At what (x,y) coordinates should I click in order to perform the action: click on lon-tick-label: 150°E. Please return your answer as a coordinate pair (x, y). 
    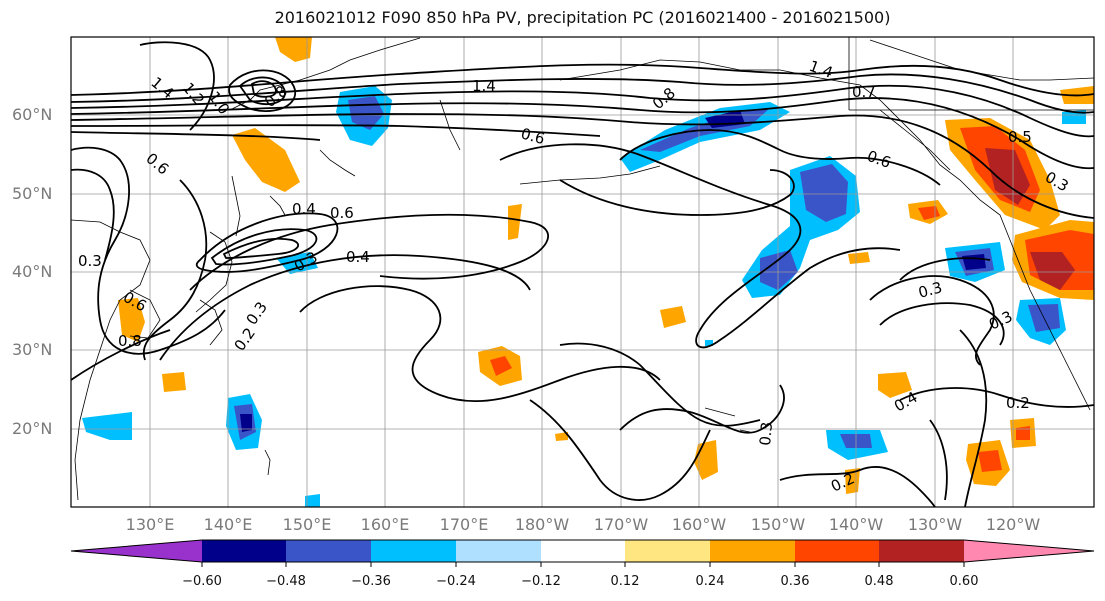
    Looking at the image, I should click on (307, 524).